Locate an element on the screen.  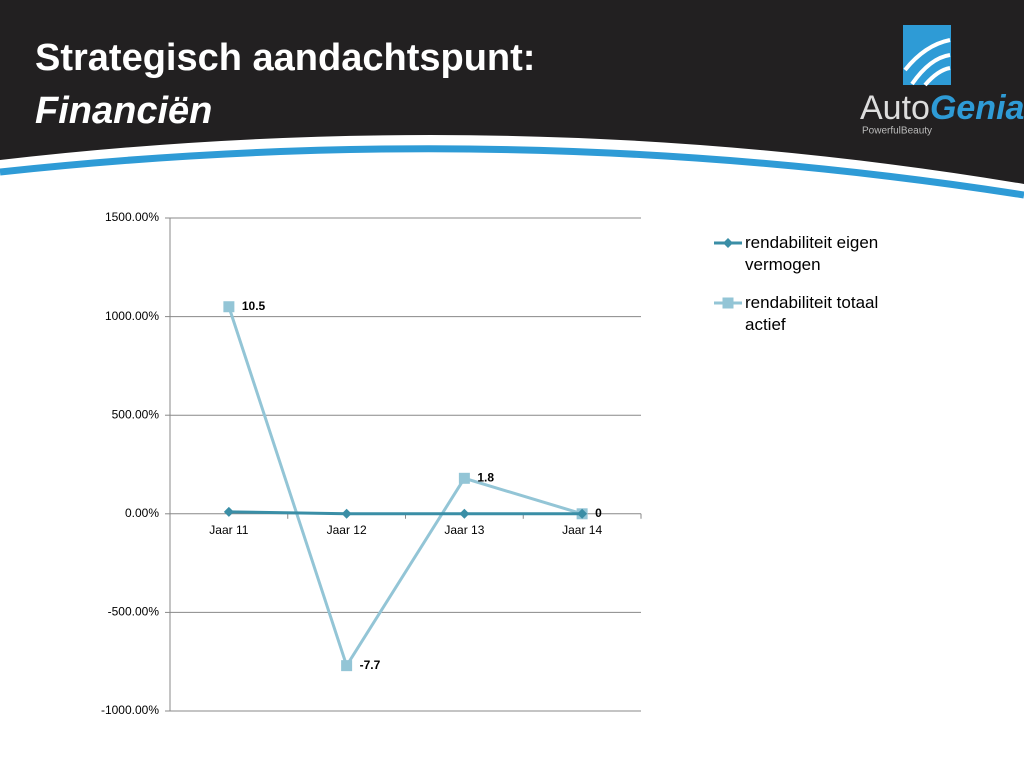
data-label: 0 is located at coordinates (598, 513).